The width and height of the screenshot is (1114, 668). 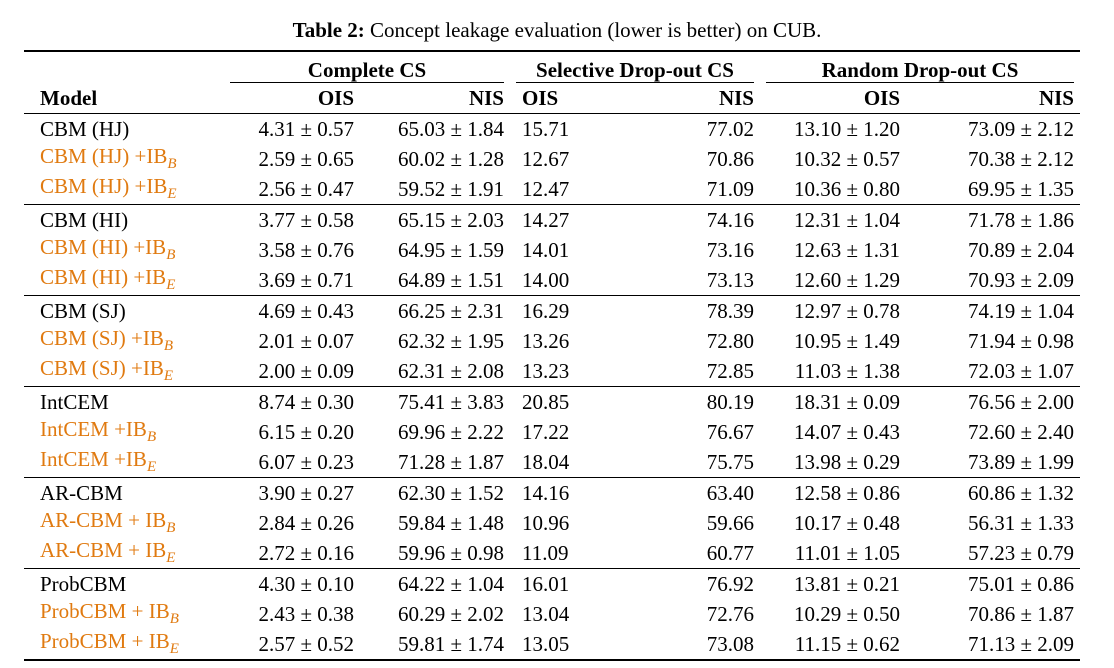 I want to click on random-nis-cell: 74.19 ± 1.04, so click(x=1020, y=310).